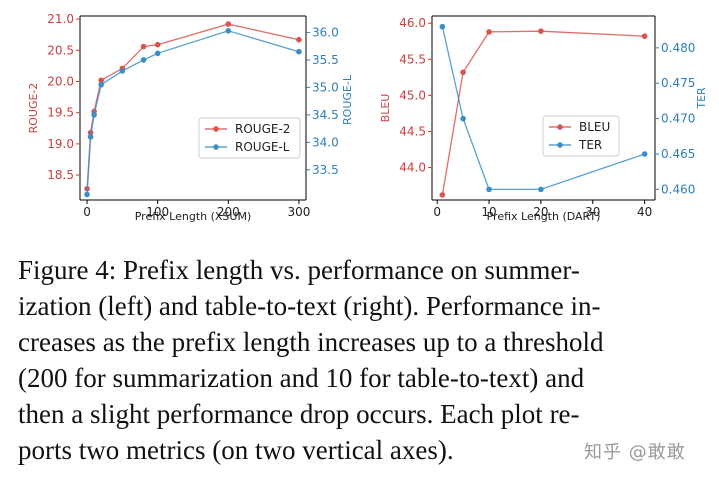  I want to click on right-y-tick-label: 35.5, so click(325, 60).